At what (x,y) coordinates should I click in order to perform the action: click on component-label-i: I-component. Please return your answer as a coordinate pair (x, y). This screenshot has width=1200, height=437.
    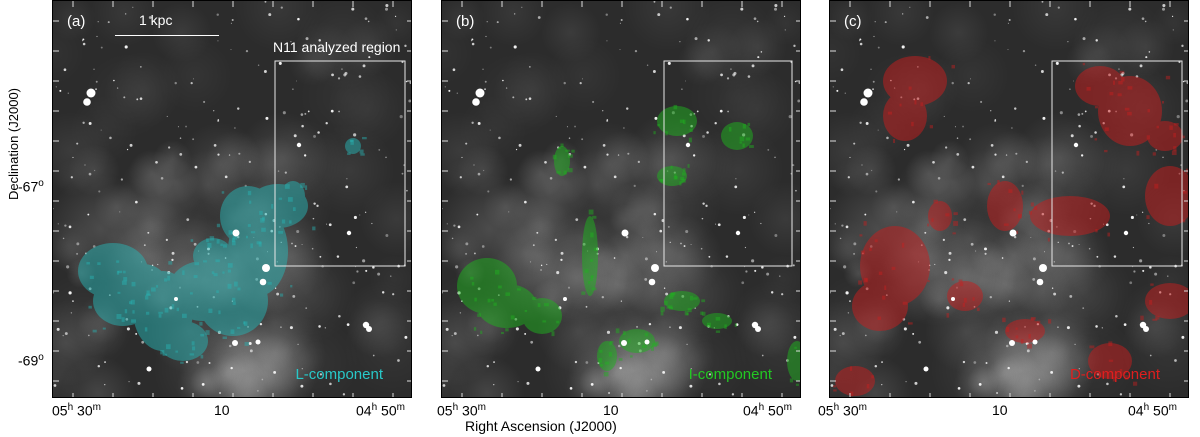
    Looking at the image, I should click on (730, 374).